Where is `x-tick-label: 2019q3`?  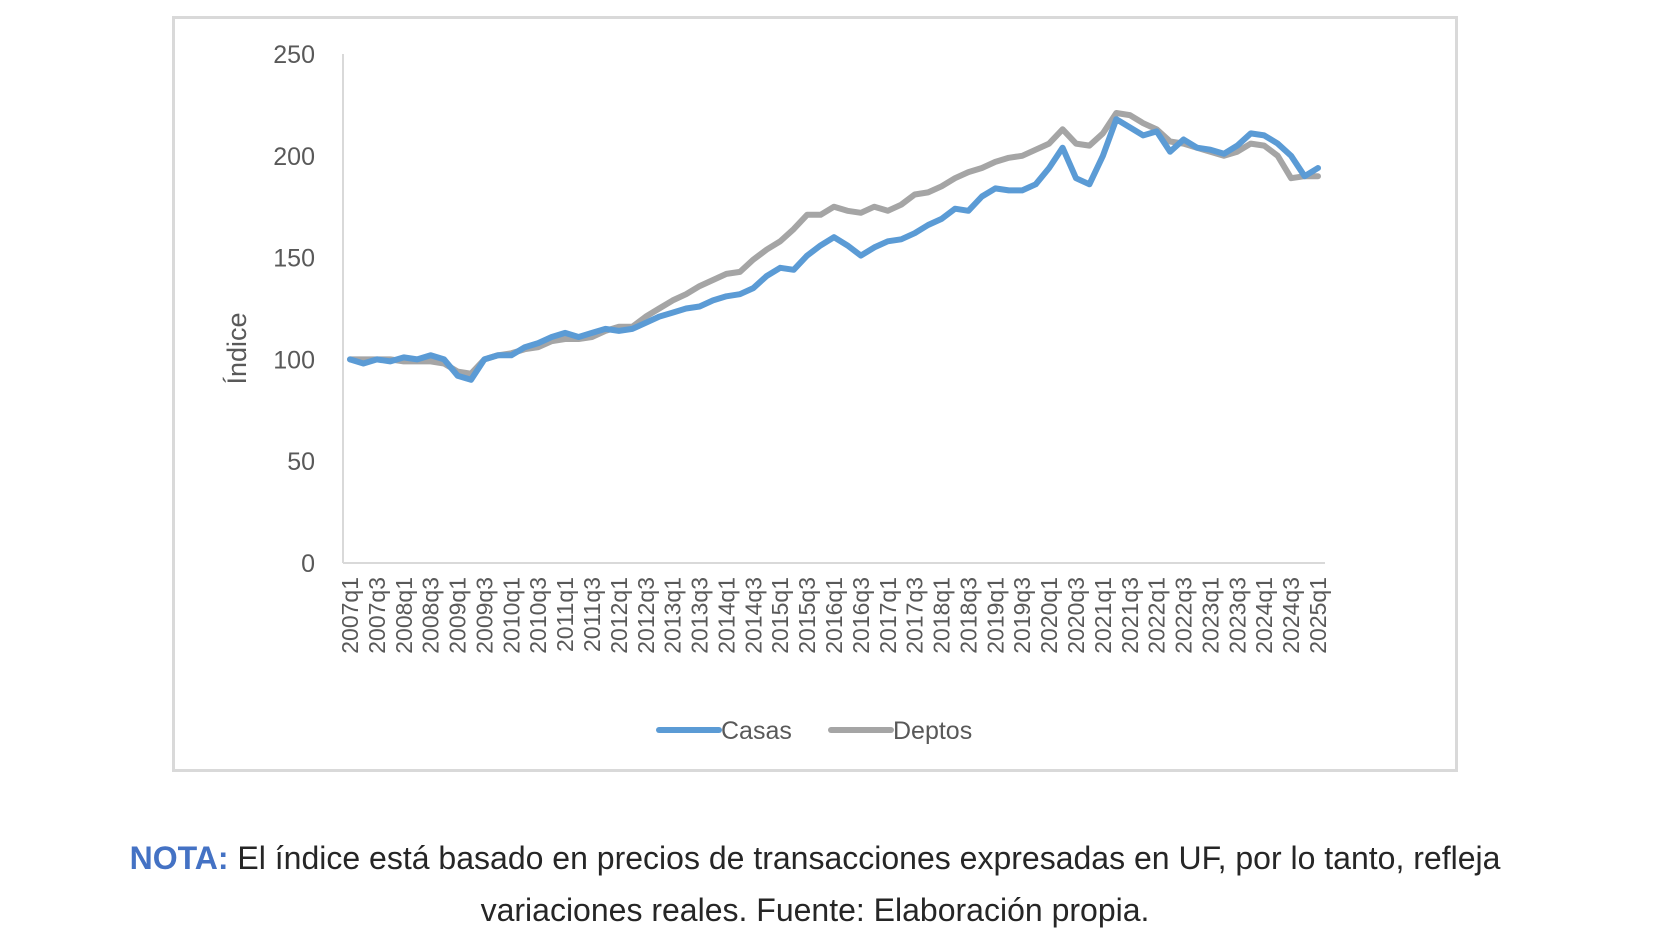 x-tick-label: 2019q3 is located at coordinates (1022, 615).